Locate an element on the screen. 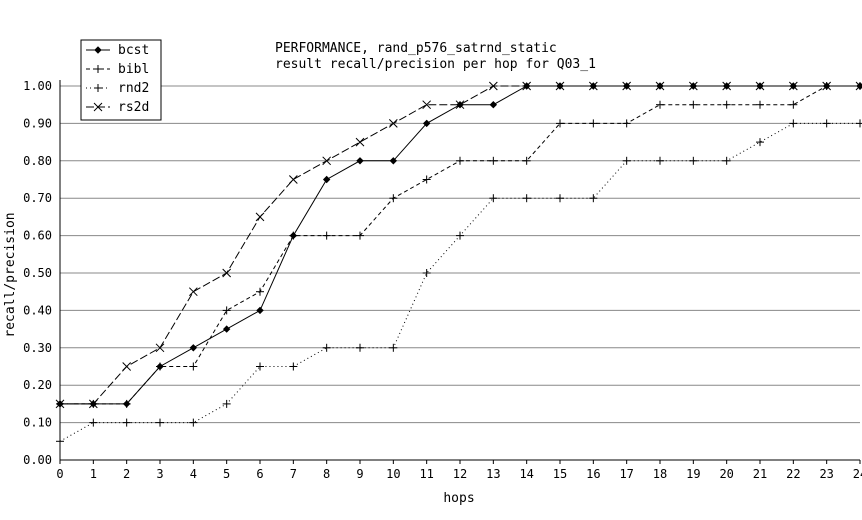 This screenshot has height=520, width=862. x-tick-label: 23 is located at coordinates (826, 474).